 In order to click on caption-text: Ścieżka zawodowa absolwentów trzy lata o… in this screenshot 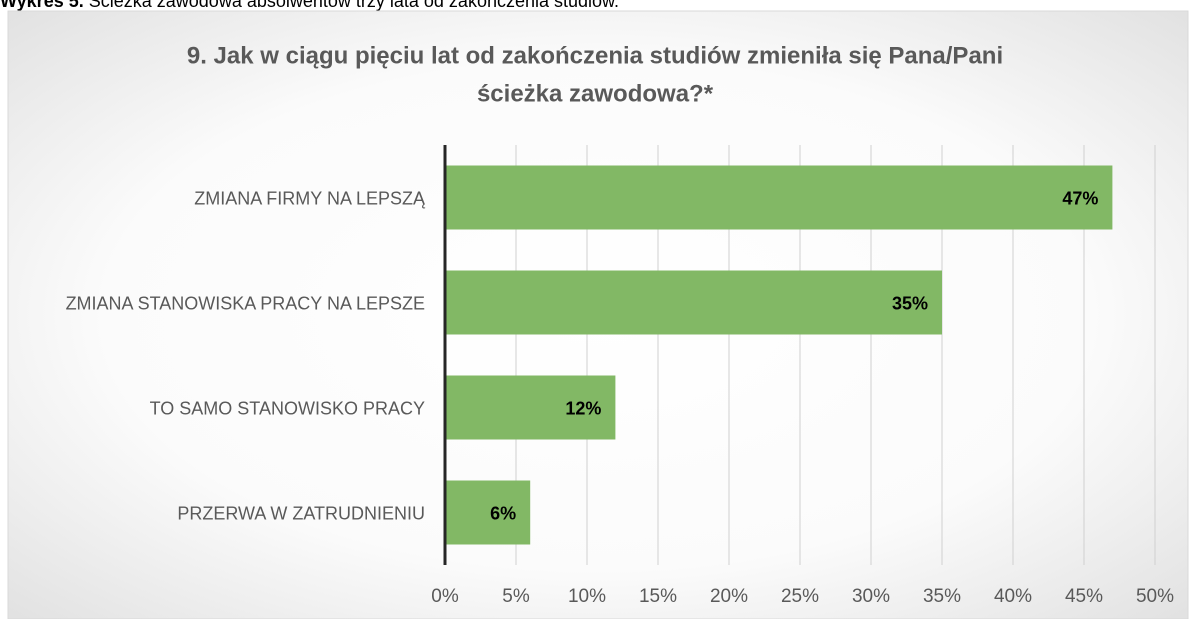, I will do `click(354, 5)`.